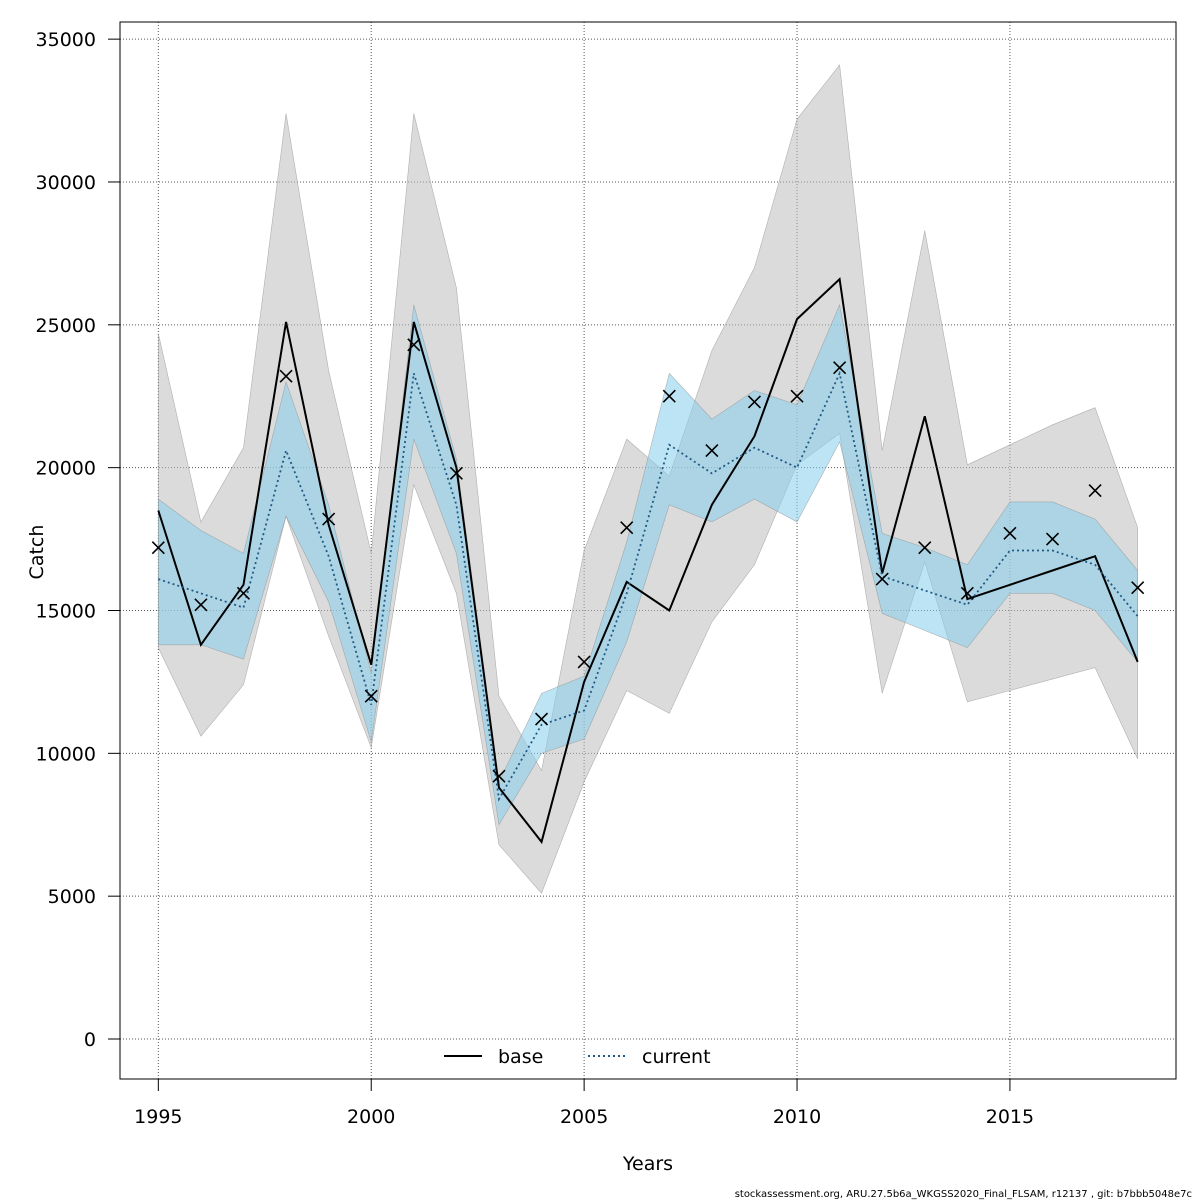 This screenshot has width=1200, height=1200. Describe the element at coordinates (66, 183) in the screenshot. I see `y-tick-label: 30000` at that location.